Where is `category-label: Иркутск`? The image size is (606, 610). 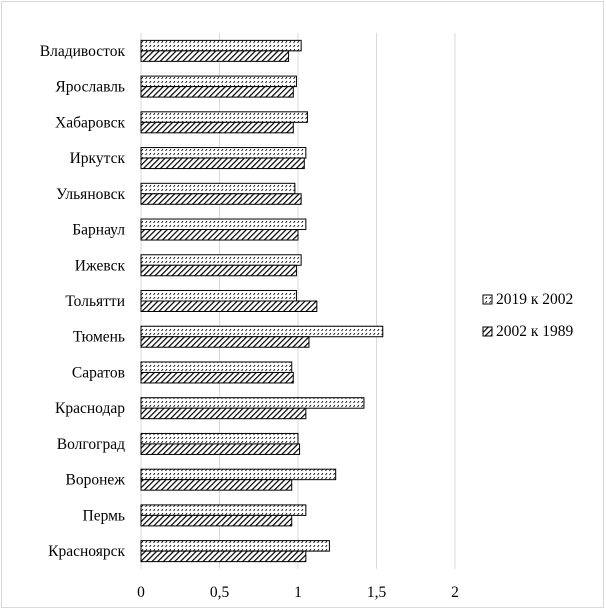 category-label: Иркутск is located at coordinates (98, 158).